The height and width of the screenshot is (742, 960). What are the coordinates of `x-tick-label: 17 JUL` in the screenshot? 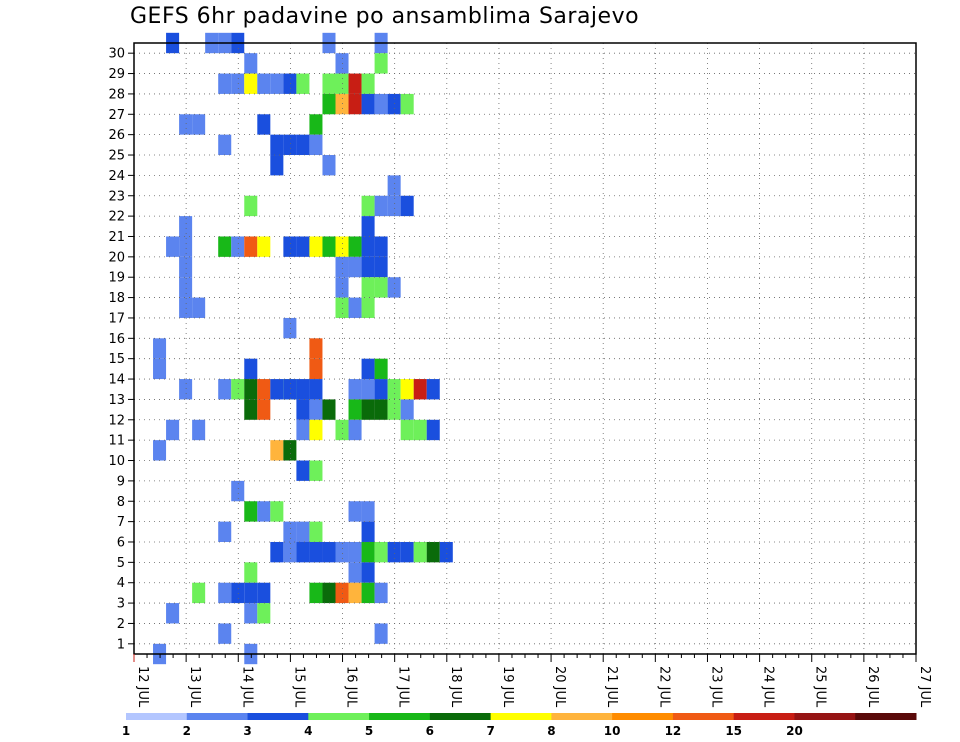 It's located at (403, 687).